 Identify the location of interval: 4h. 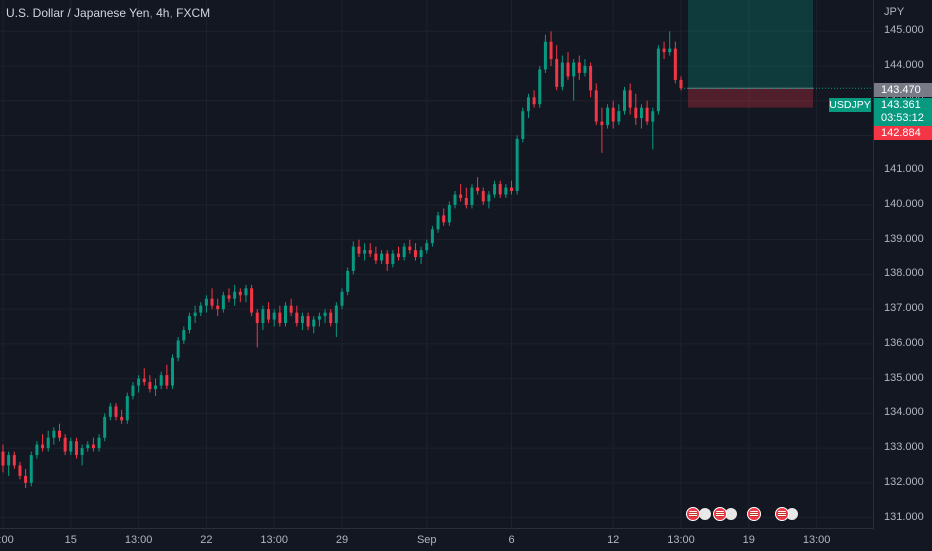
(163, 13).